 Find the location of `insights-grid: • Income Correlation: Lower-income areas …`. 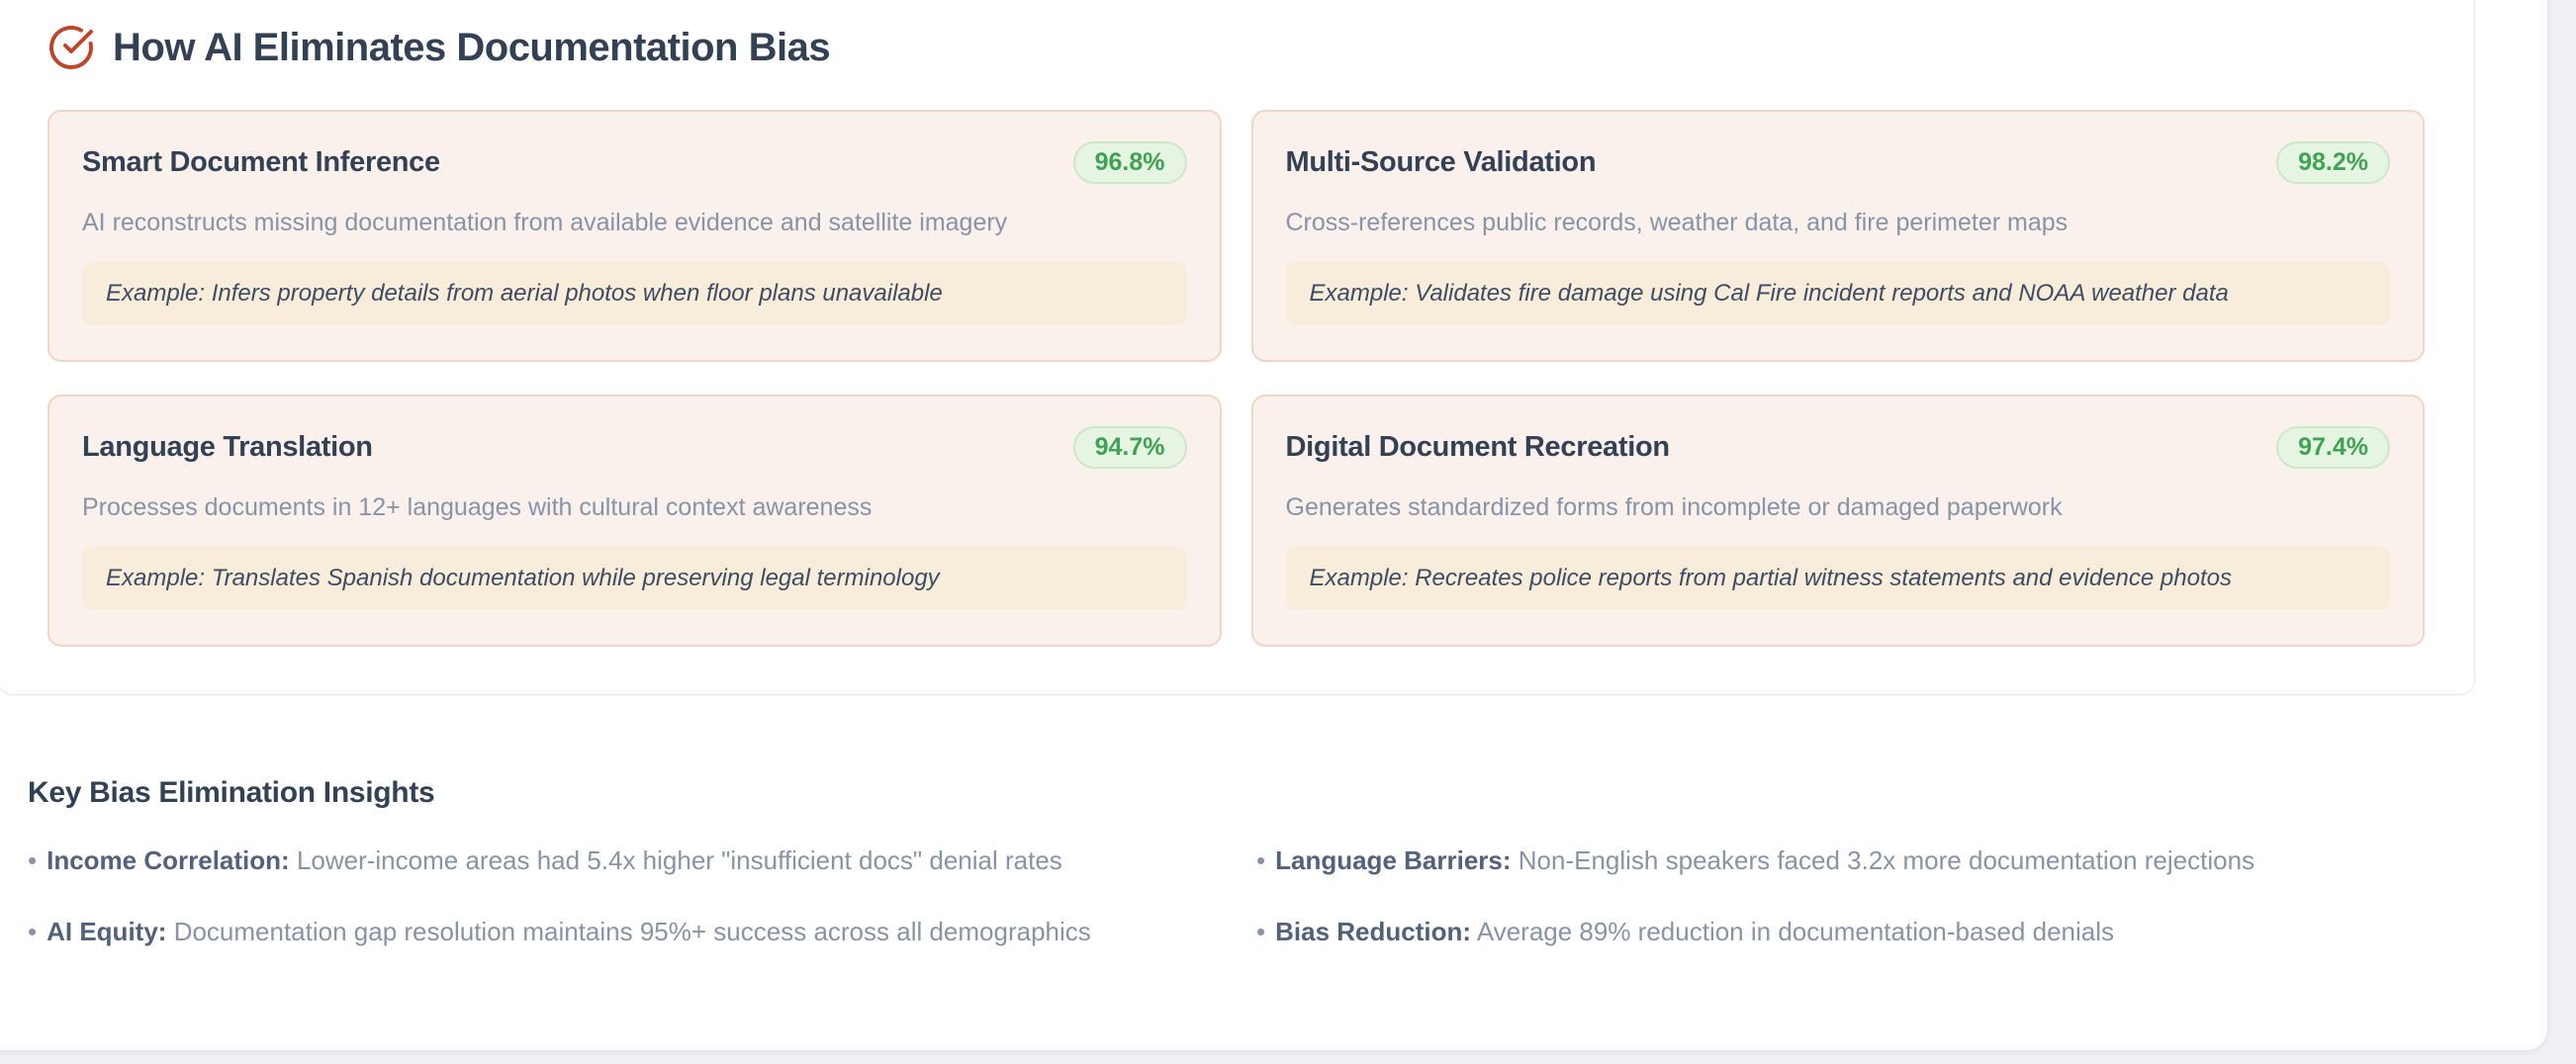

insights-grid: • Income Correlation: Lower-income areas … is located at coordinates (1244, 896).